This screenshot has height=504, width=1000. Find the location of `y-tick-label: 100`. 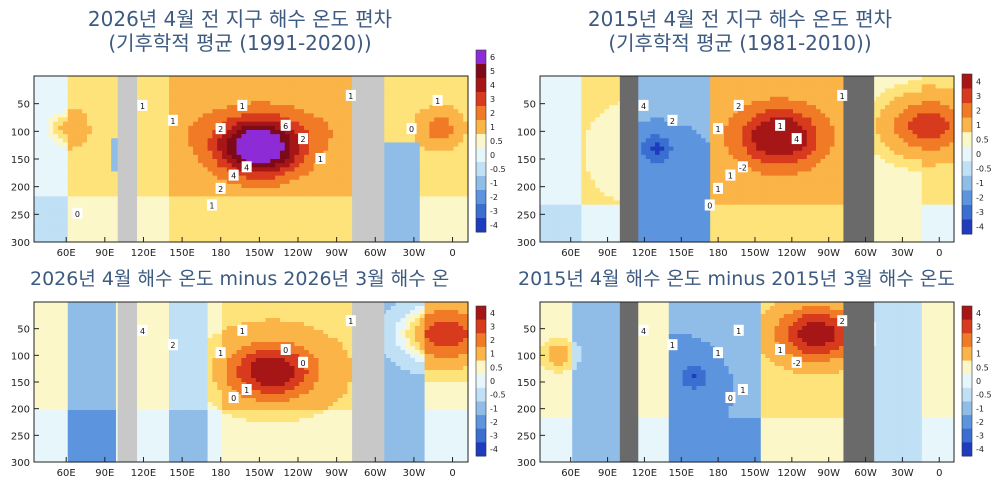

y-tick-label: 100 is located at coordinates (20, 132).